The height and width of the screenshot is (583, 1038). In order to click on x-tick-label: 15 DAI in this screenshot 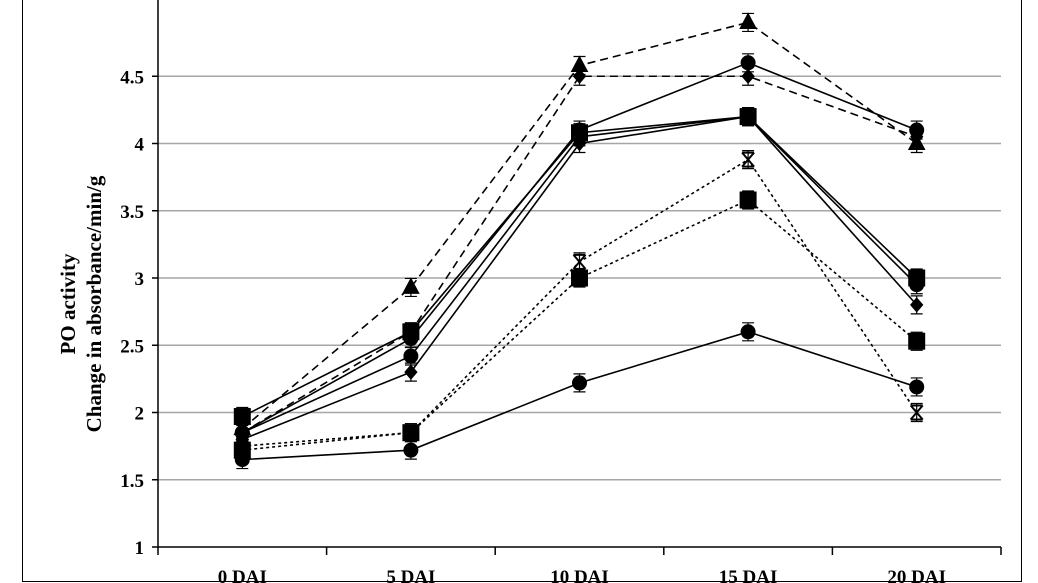, I will do `click(748, 575)`.